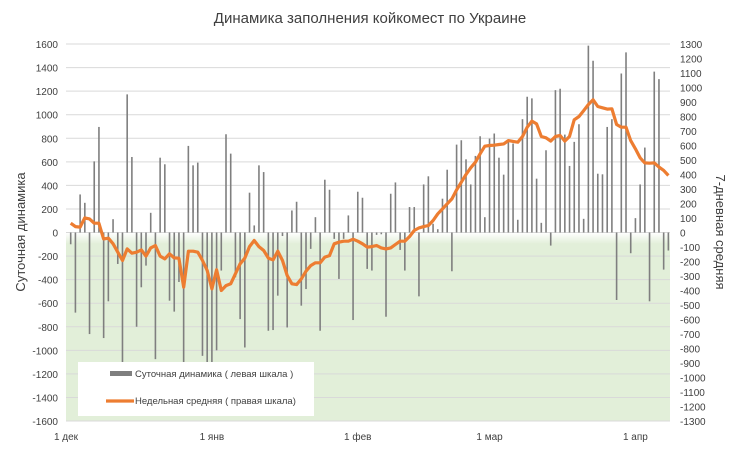  What do you see at coordinates (47, 45) in the screenshot?
I see `left-tick-label: 1600` at bounding box center [47, 45].